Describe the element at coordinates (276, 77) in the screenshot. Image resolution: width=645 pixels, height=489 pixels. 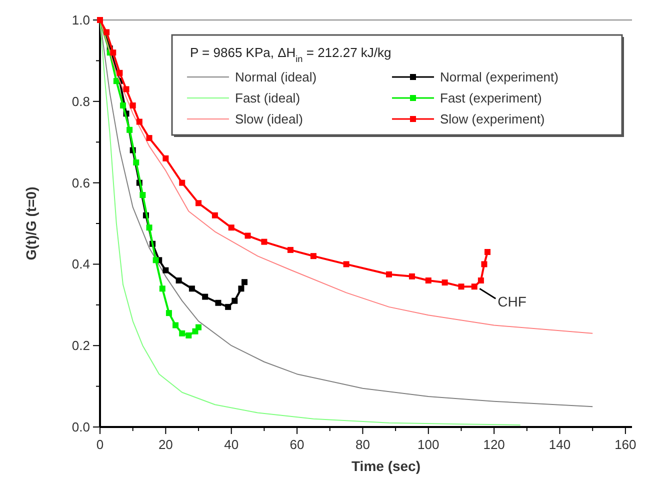
I see `legend-label: Normal (ideal)` at that location.